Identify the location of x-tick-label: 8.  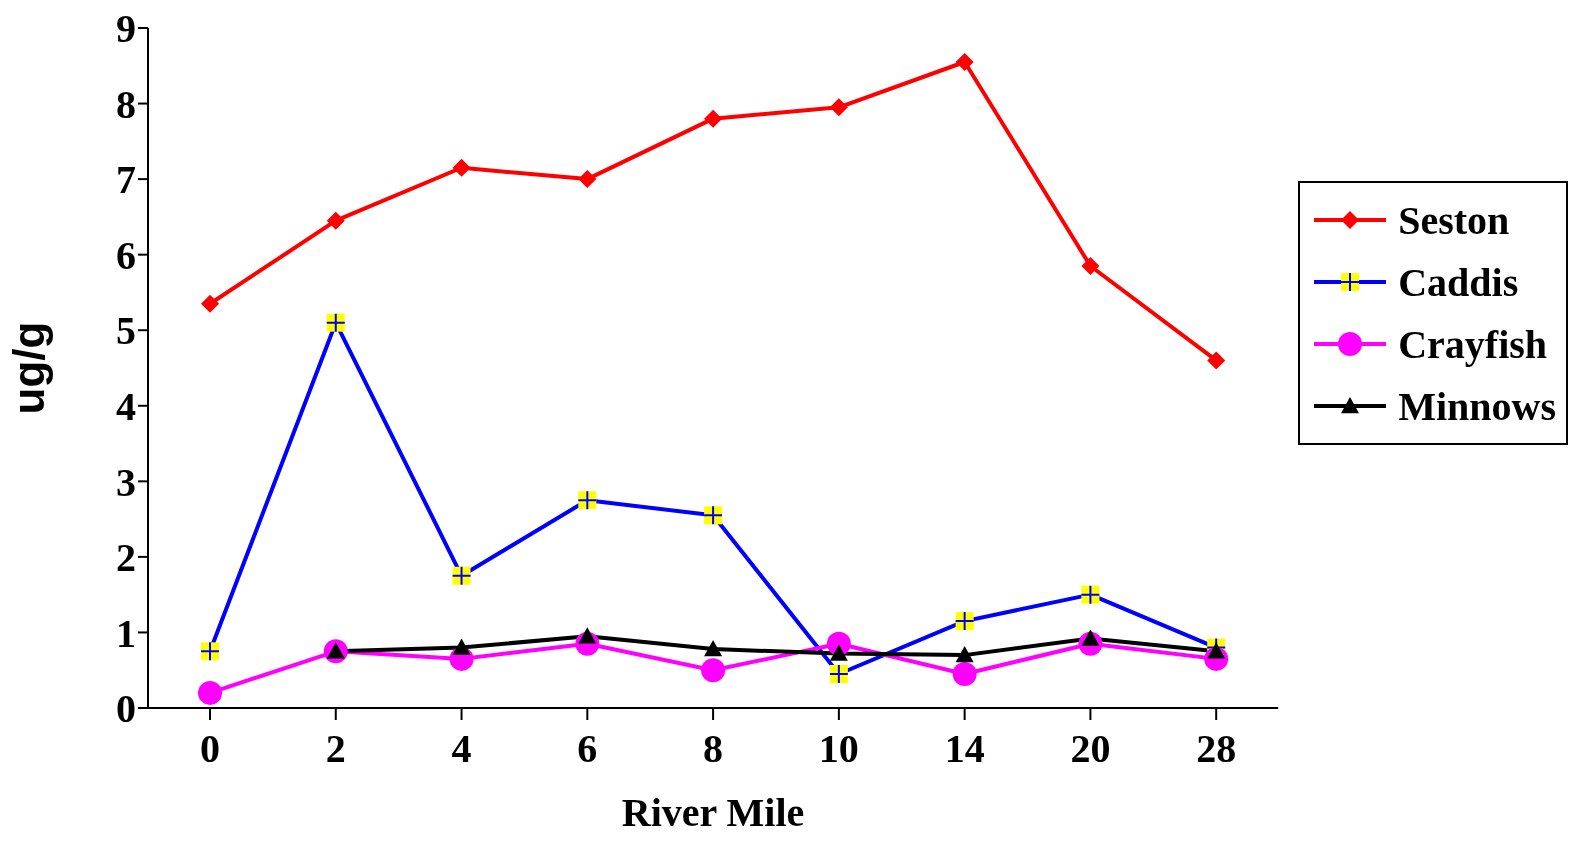
(713, 749).